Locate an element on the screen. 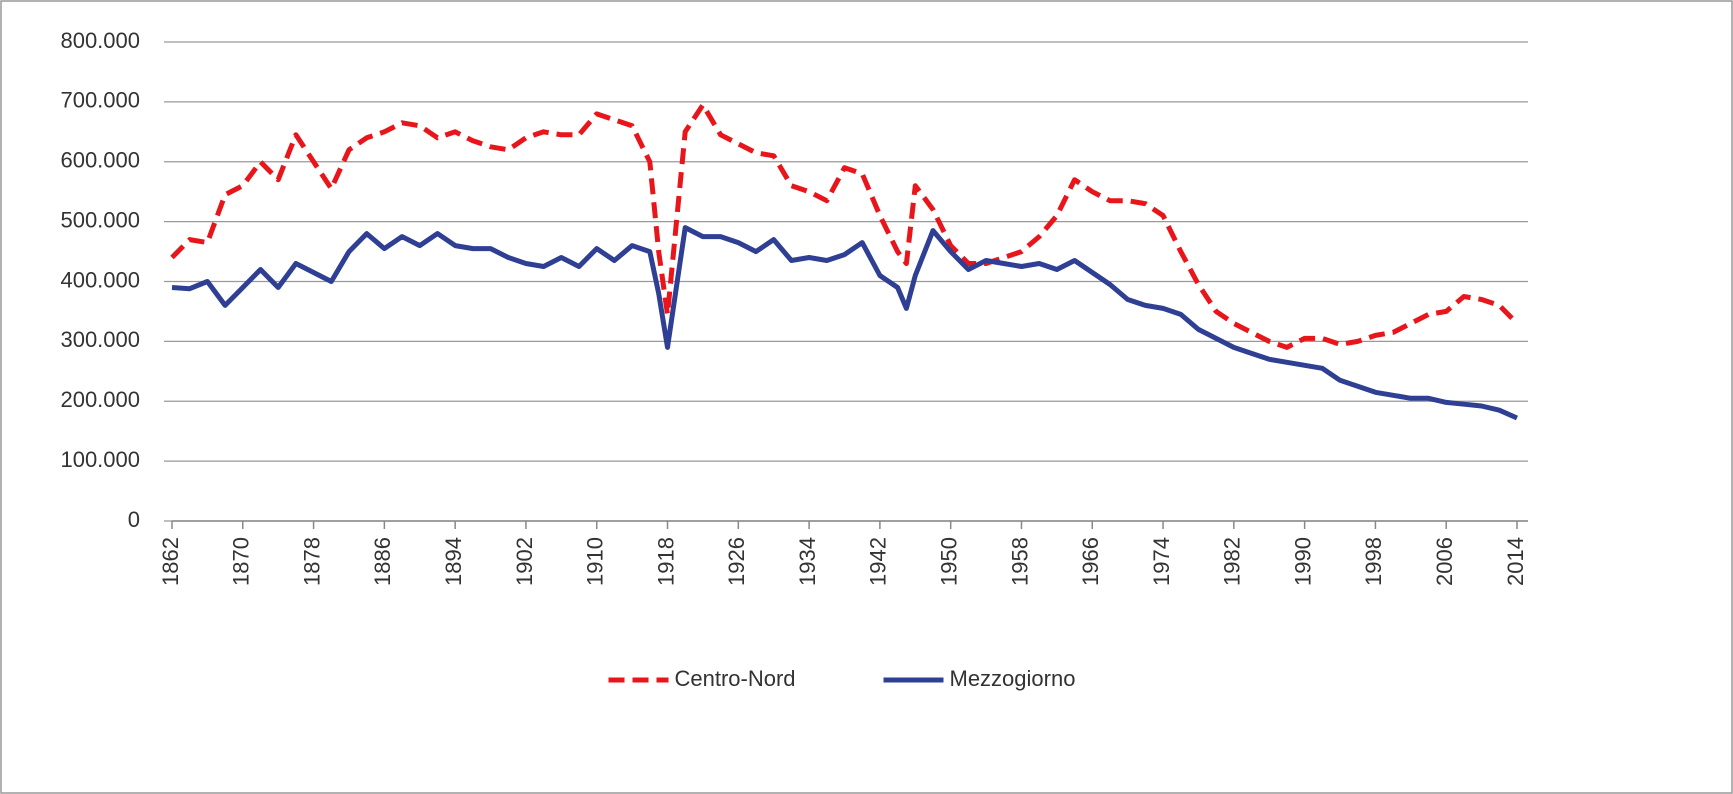 The width and height of the screenshot is (1733, 794). y-tick-label: 800.000 is located at coordinates (100, 40).